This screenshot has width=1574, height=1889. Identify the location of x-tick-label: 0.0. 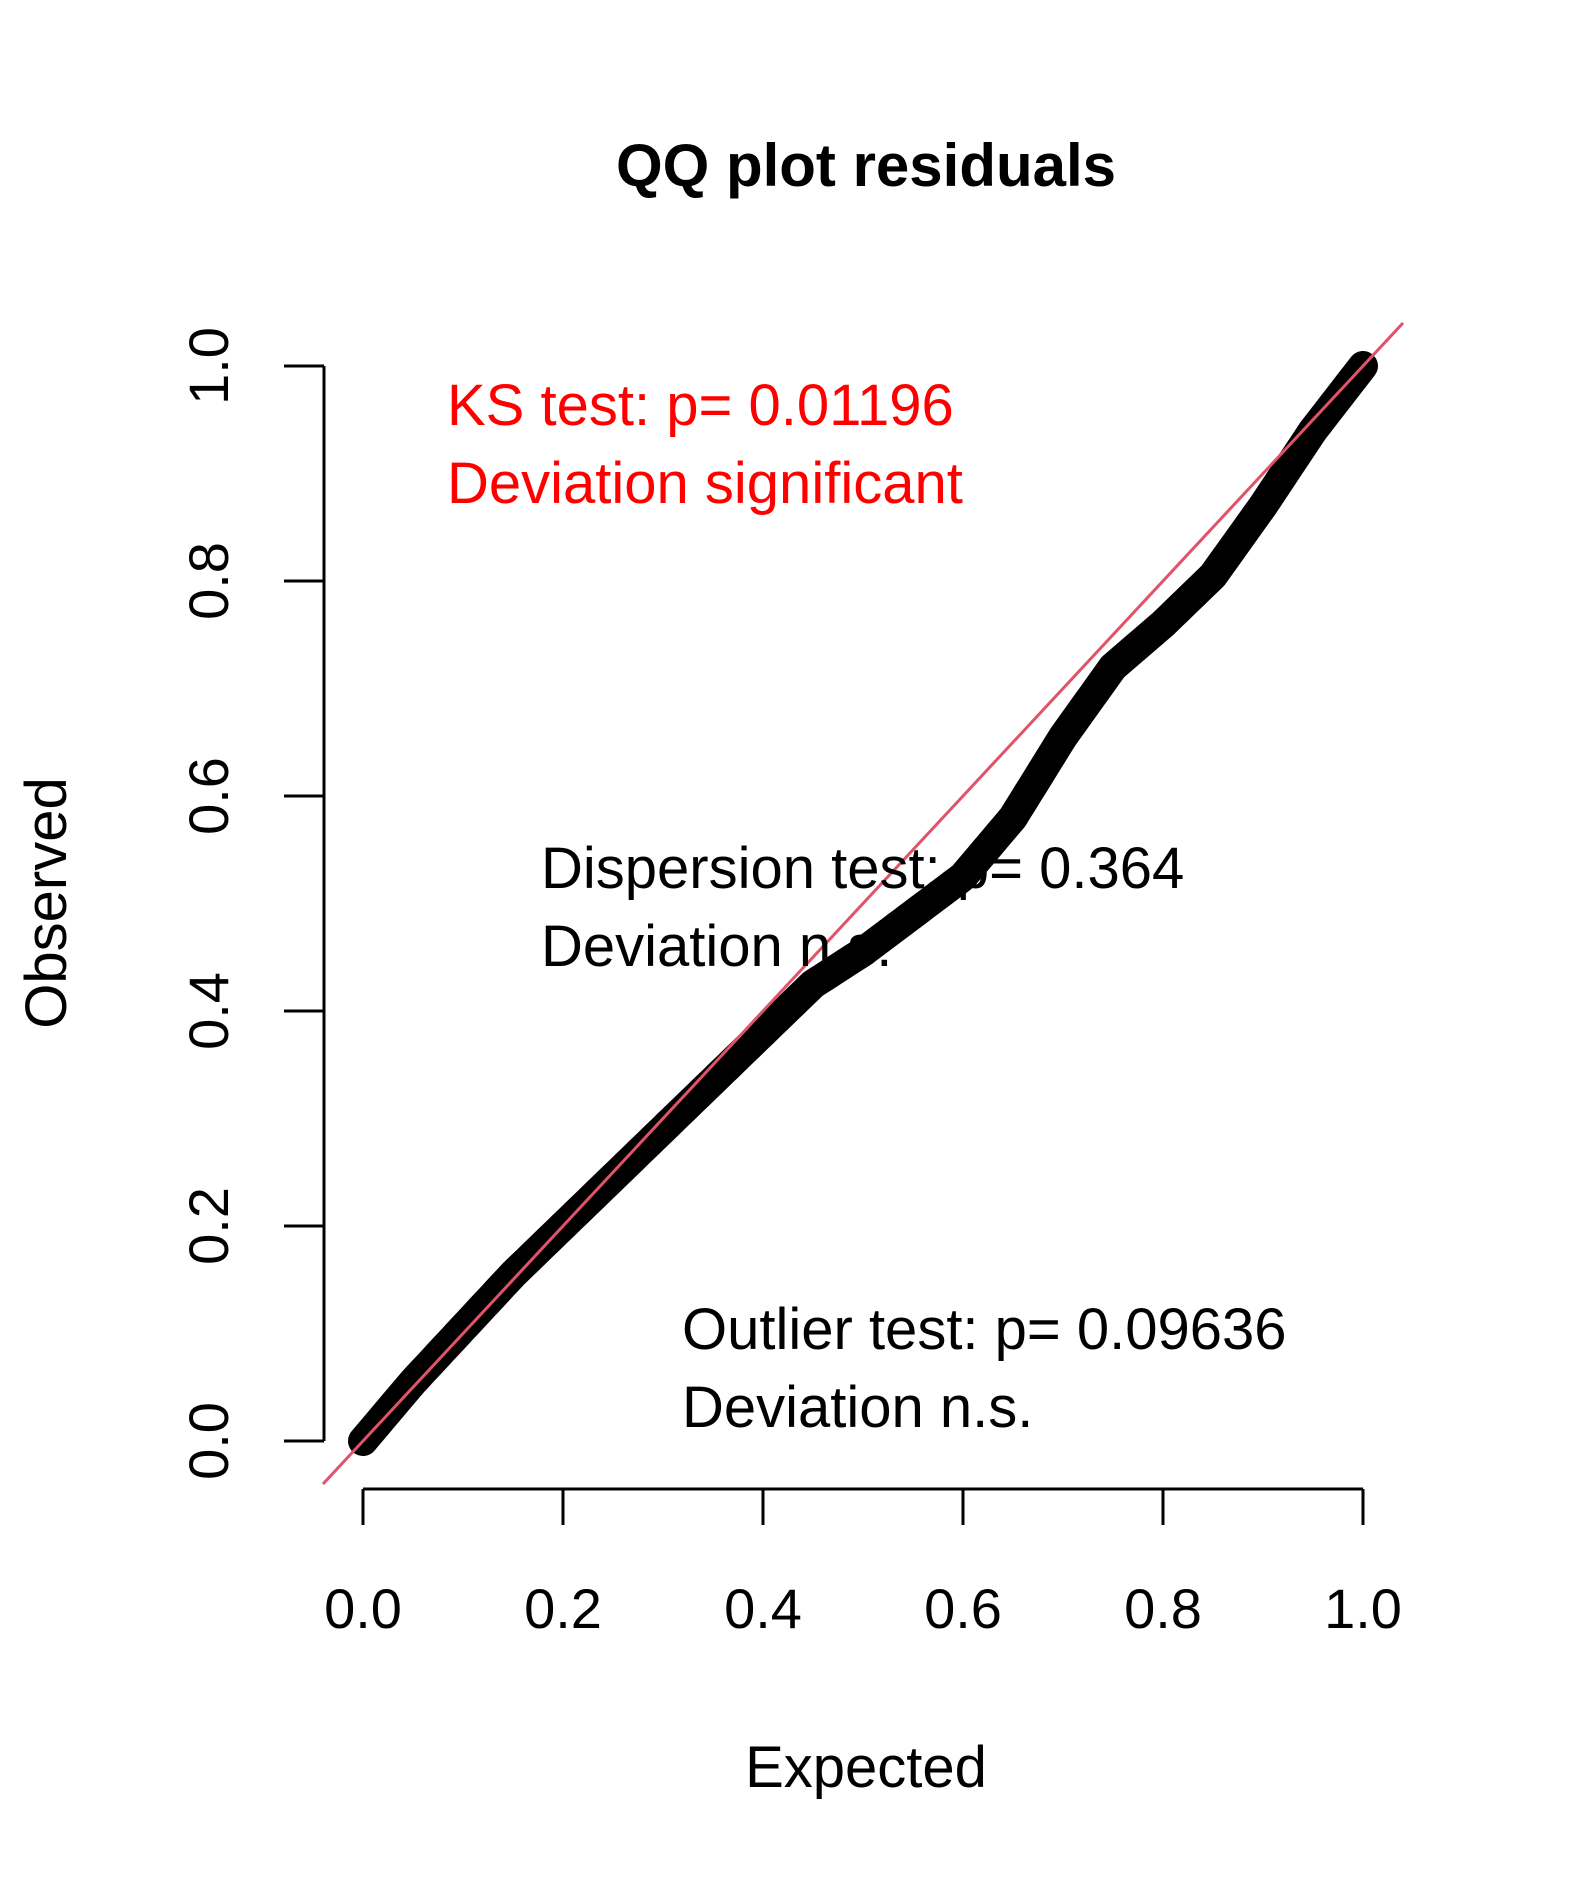
(363, 1608).